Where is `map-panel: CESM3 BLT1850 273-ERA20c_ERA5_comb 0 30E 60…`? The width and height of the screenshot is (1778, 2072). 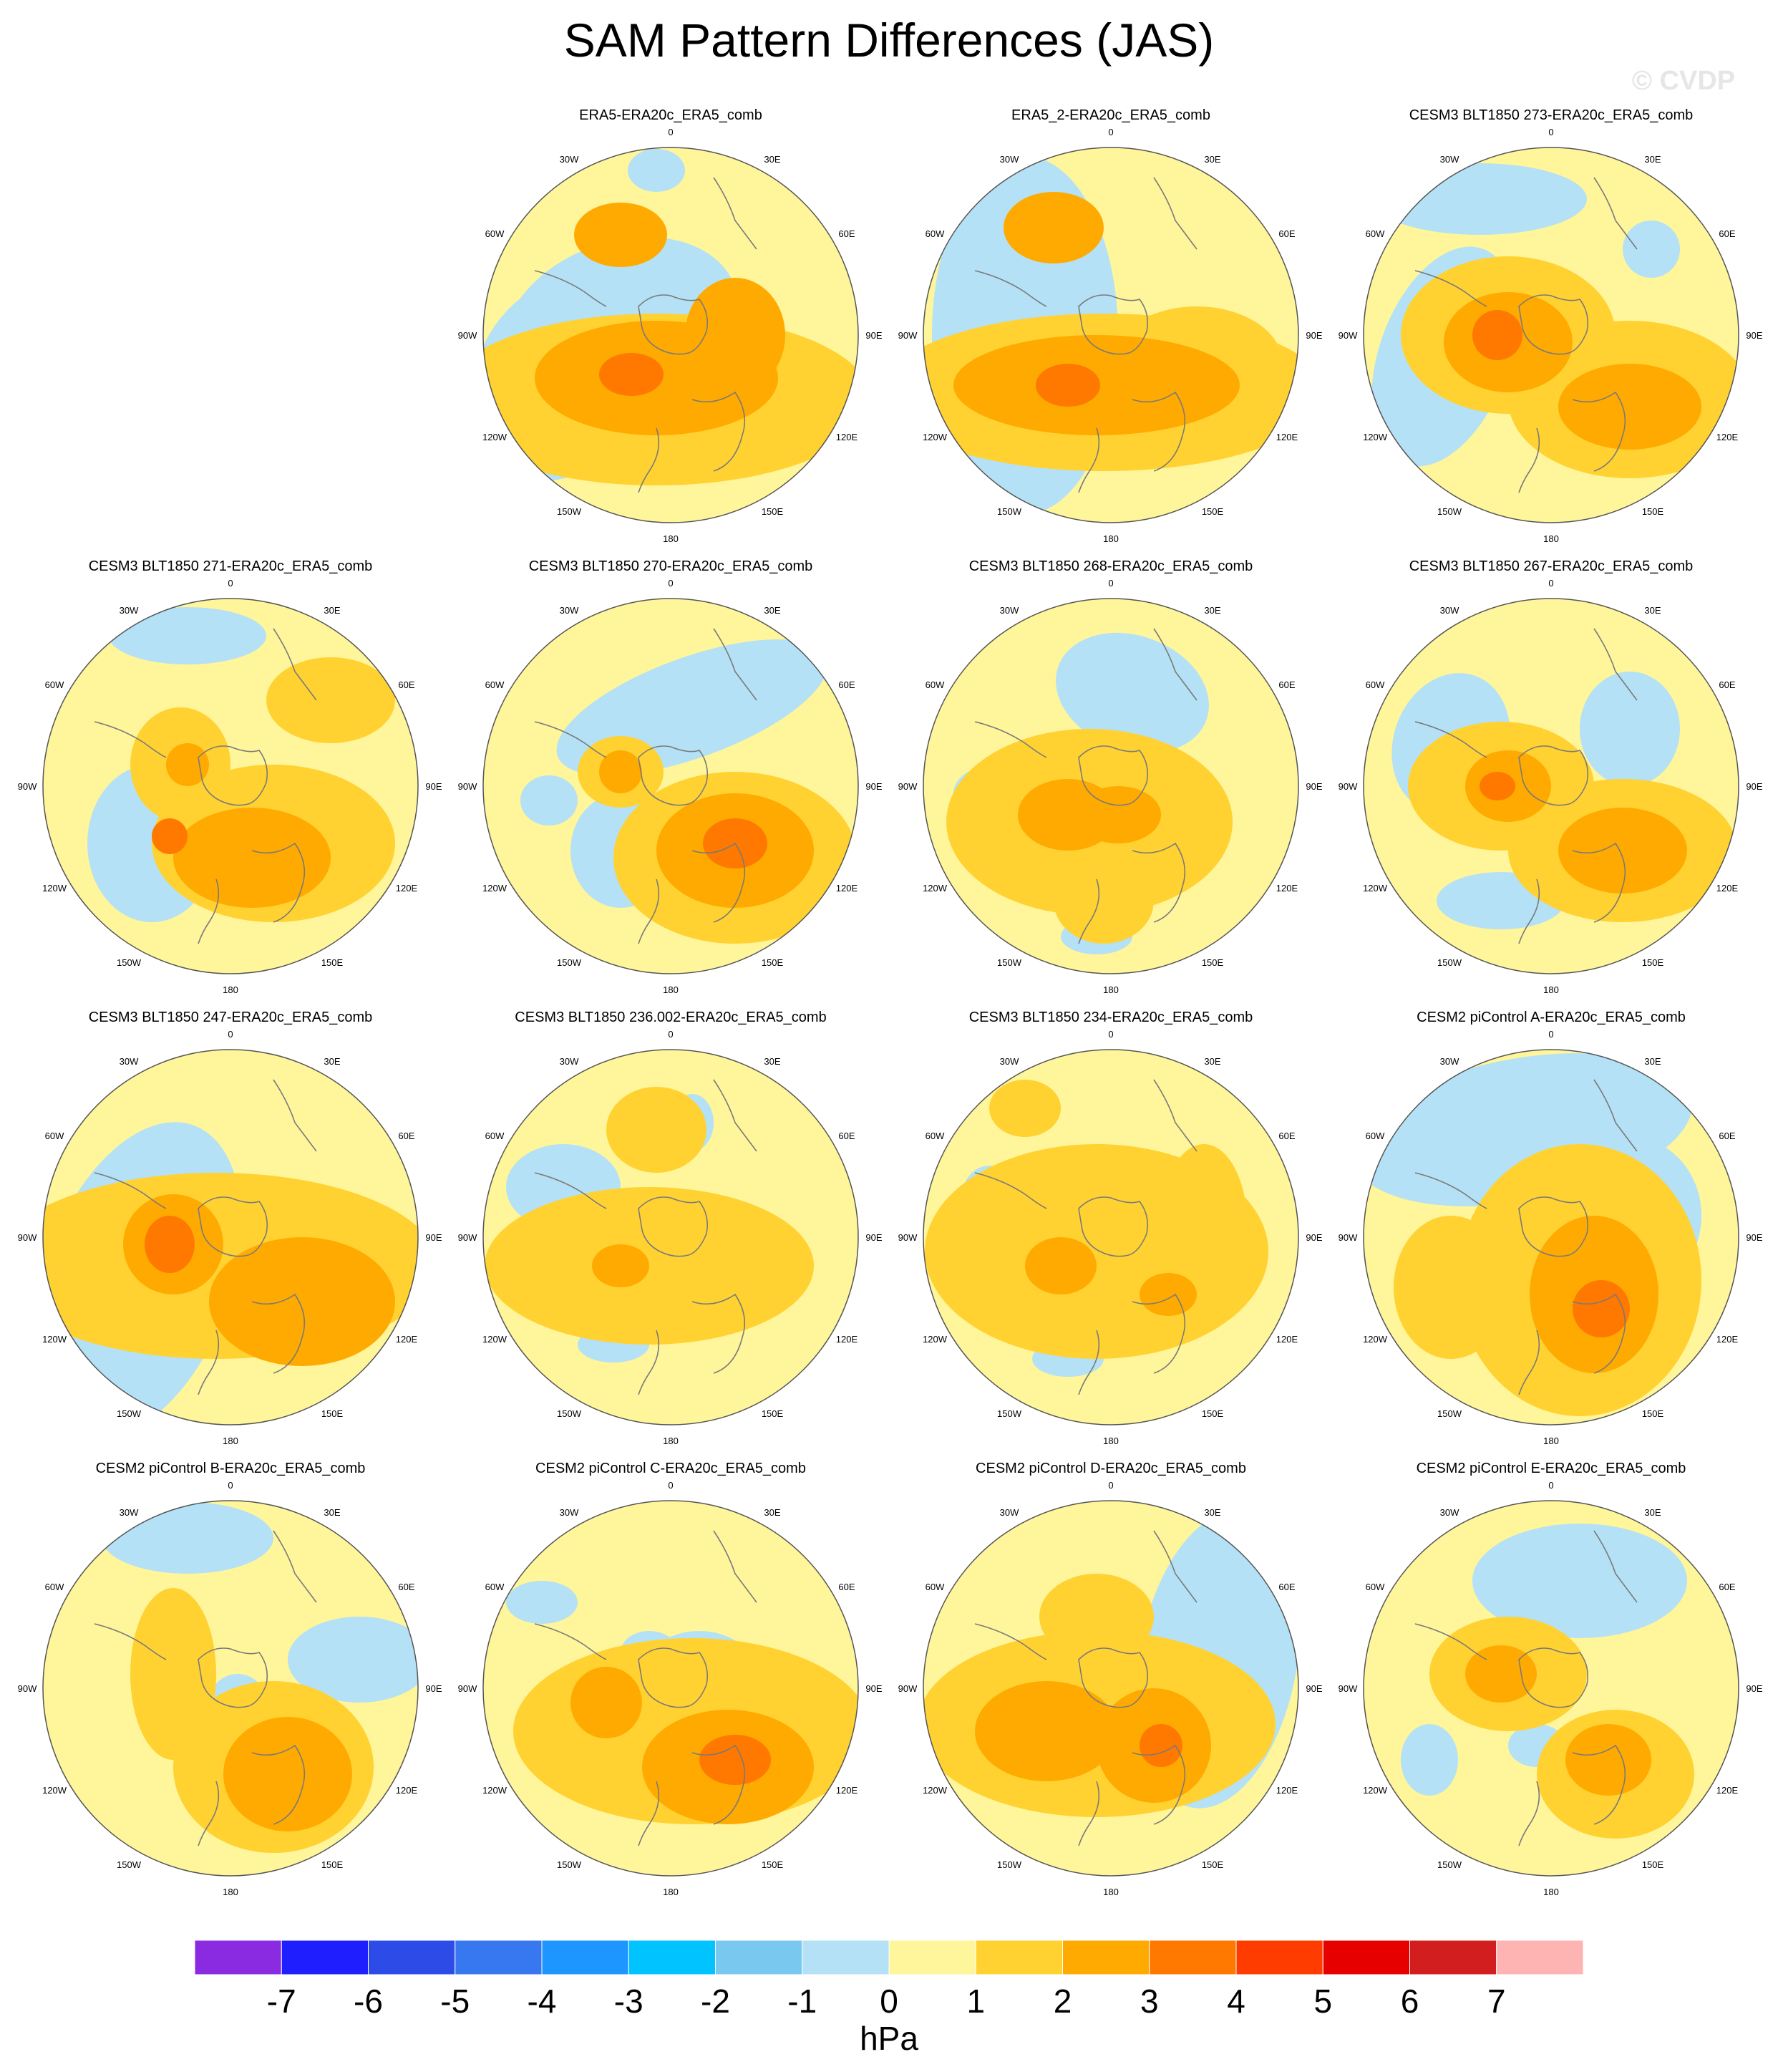 map-panel: CESM3 BLT1850 273-ERA20c_ERA5_comb 0 30E 60… is located at coordinates (1551, 332).